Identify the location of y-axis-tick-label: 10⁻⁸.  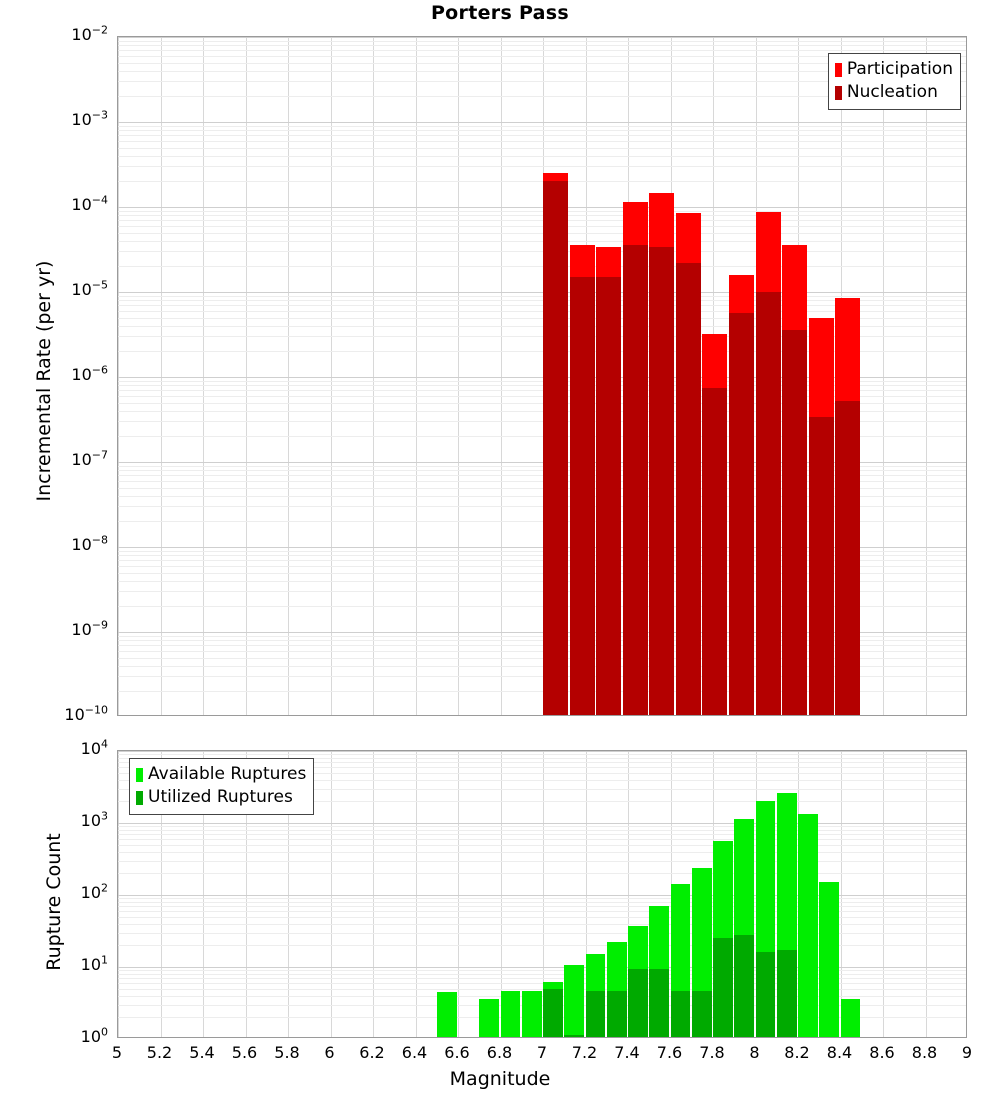
(89, 543).